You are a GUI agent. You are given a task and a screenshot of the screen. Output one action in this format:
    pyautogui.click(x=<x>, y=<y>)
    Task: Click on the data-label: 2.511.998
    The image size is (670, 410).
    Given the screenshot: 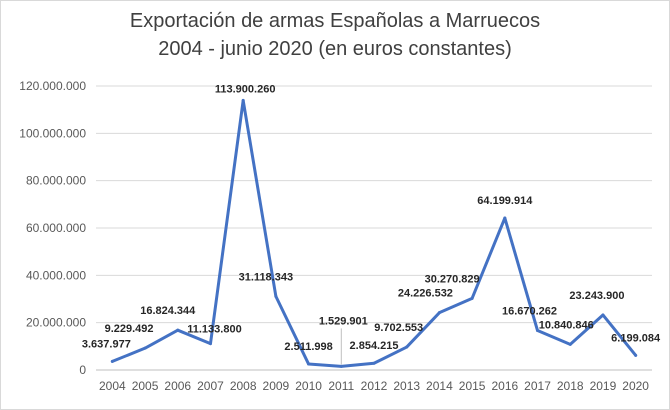 What is the action you would take?
    pyautogui.click(x=308, y=347)
    